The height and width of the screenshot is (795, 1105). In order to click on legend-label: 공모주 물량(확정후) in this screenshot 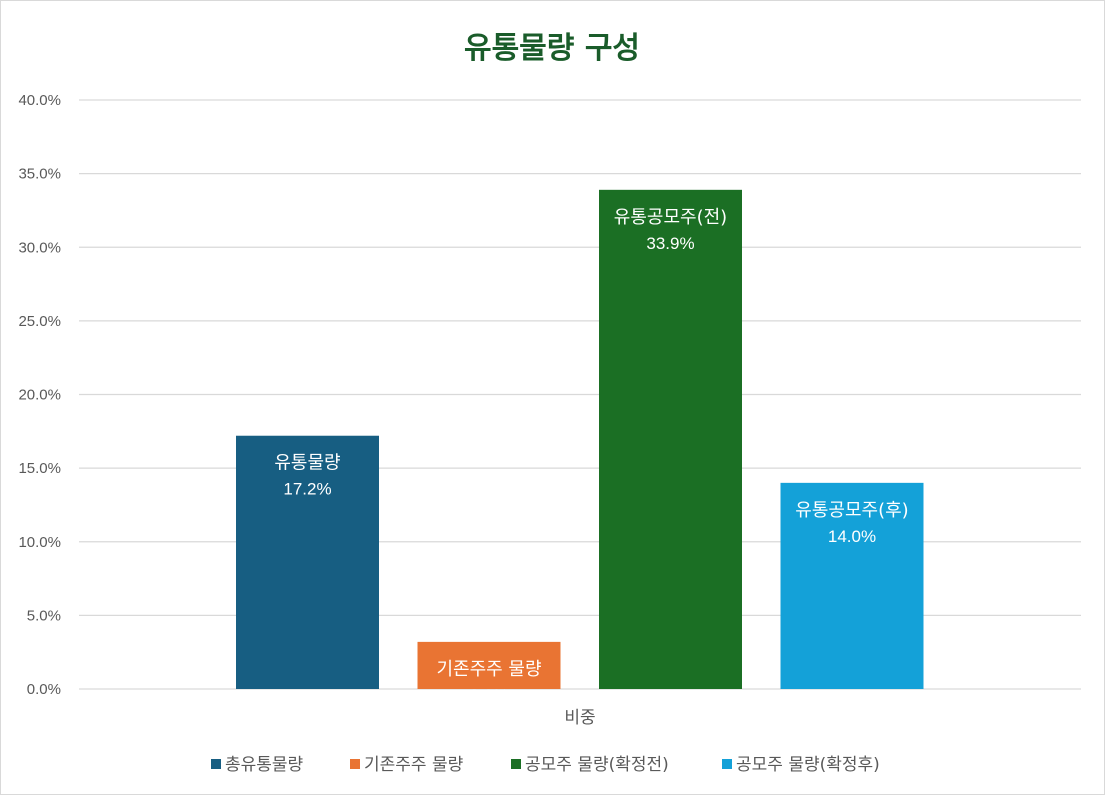, I will do `click(808, 765)`.